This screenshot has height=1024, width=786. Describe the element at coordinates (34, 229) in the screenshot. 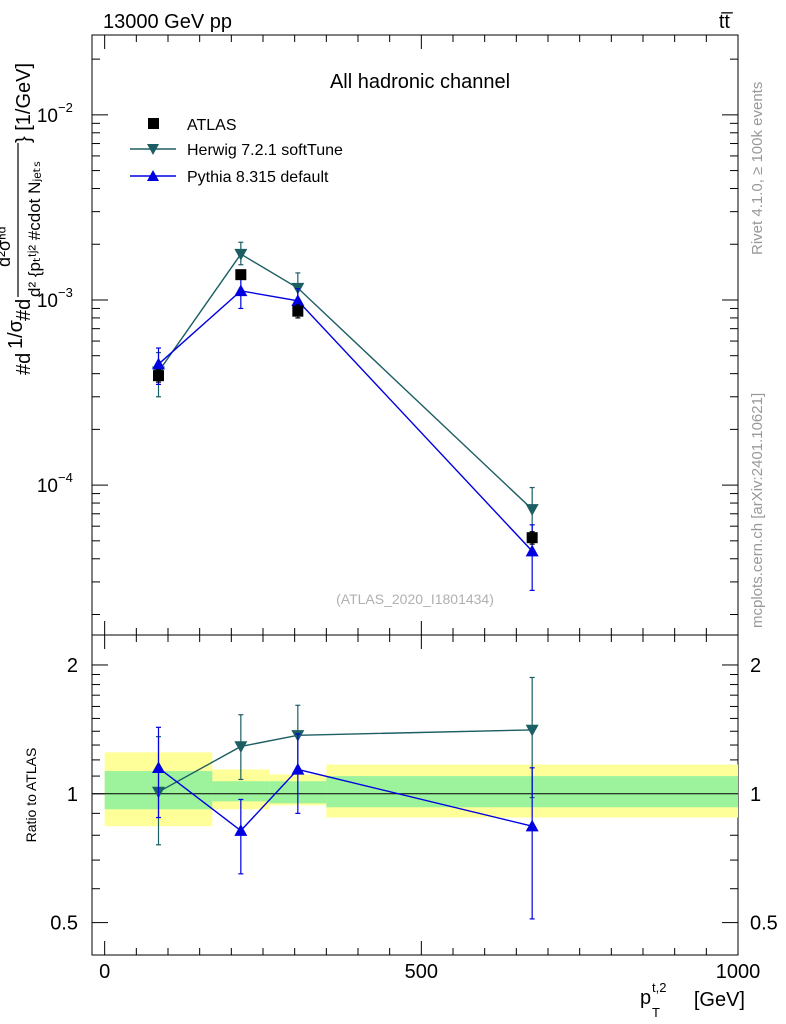

I see `y-label-denominator: d² {pₜᵗʲ² #cdot Nⱼₑₜₛ` at that location.